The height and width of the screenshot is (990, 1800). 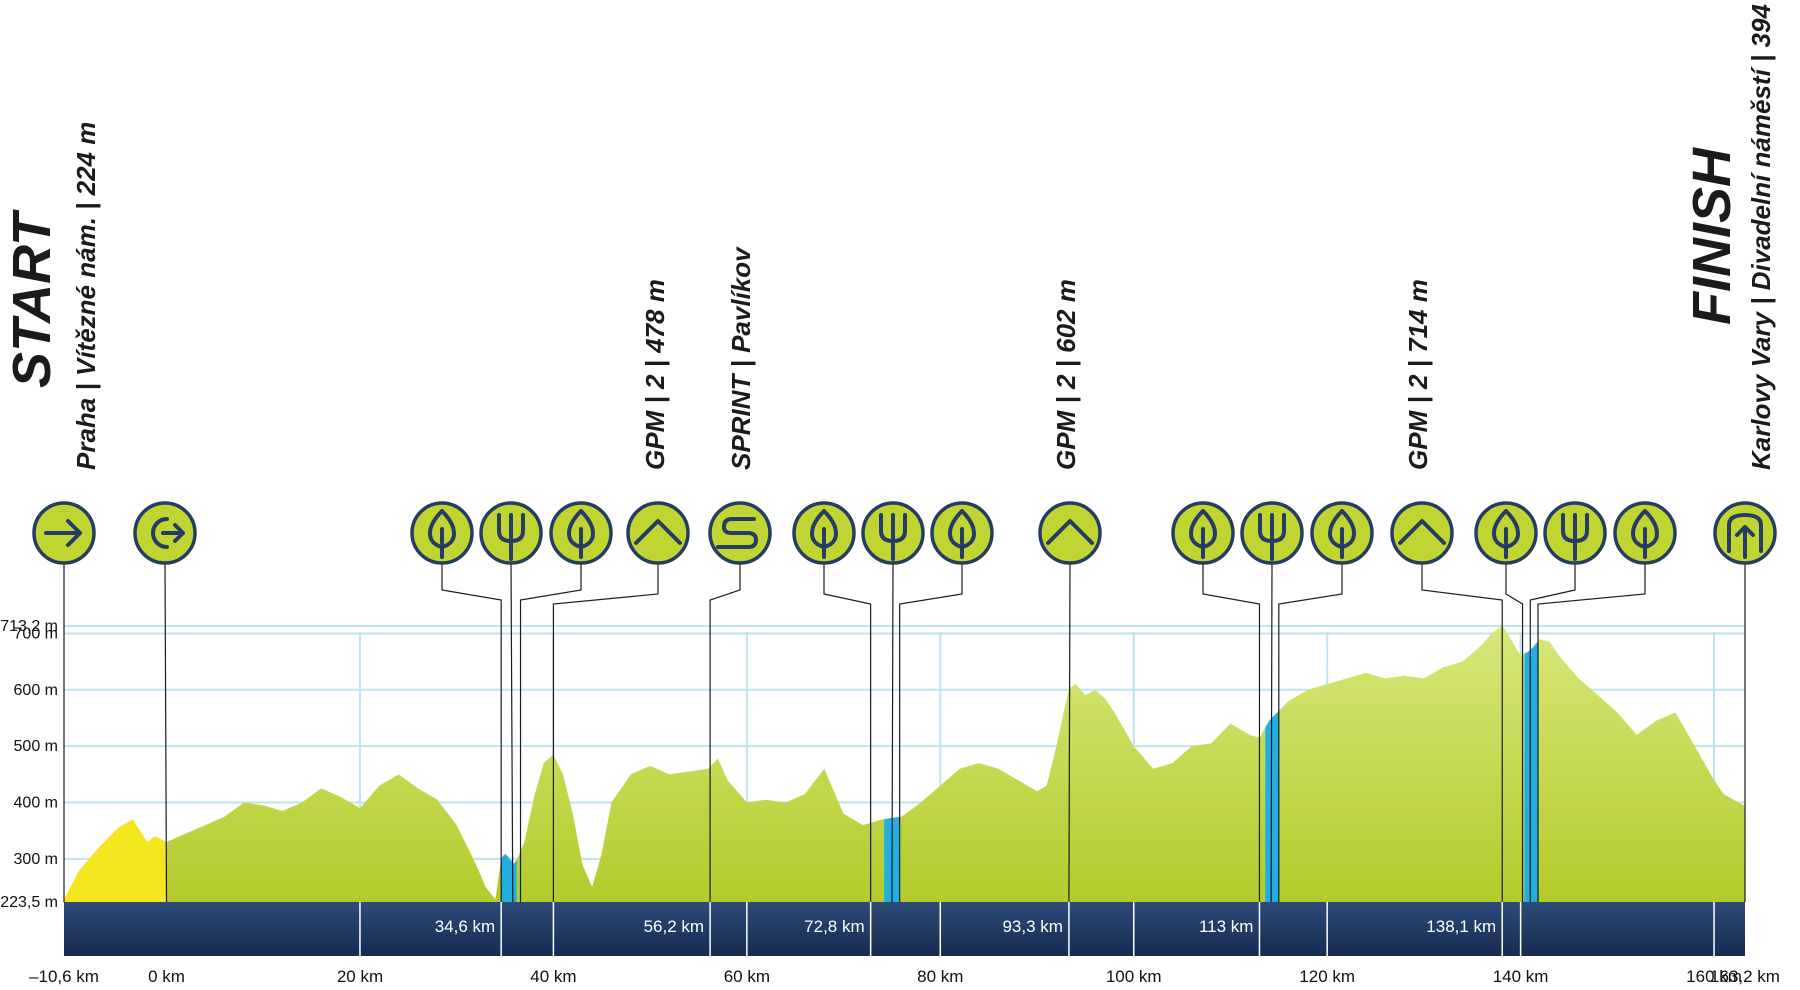 What do you see at coordinates (1066, 374) in the screenshot?
I see `gpm-label-2: GPM | 2 | 602 m` at bounding box center [1066, 374].